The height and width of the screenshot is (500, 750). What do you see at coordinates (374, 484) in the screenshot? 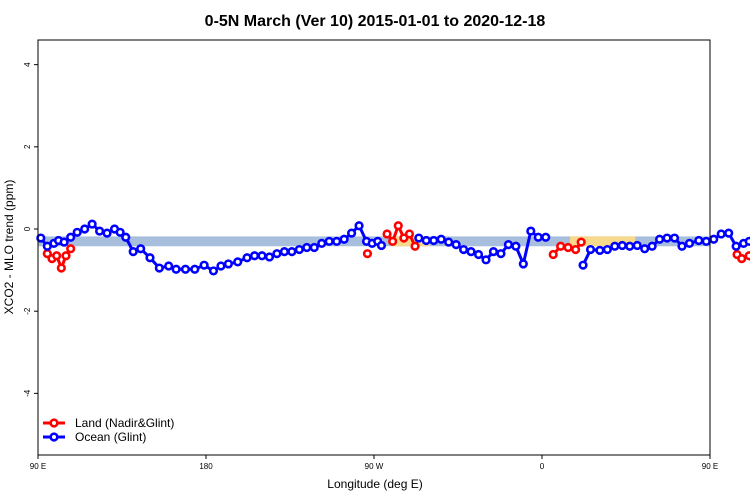
I see `x-axis-label: Longitude (deg E)` at bounding box center [374, 484].